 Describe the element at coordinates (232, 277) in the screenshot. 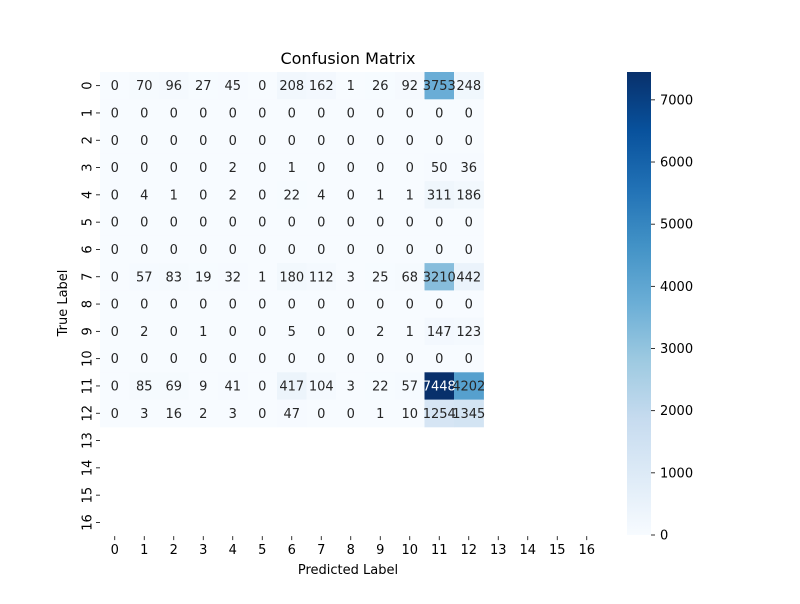

I see `cell-label-r7-c4: 32` at that location.